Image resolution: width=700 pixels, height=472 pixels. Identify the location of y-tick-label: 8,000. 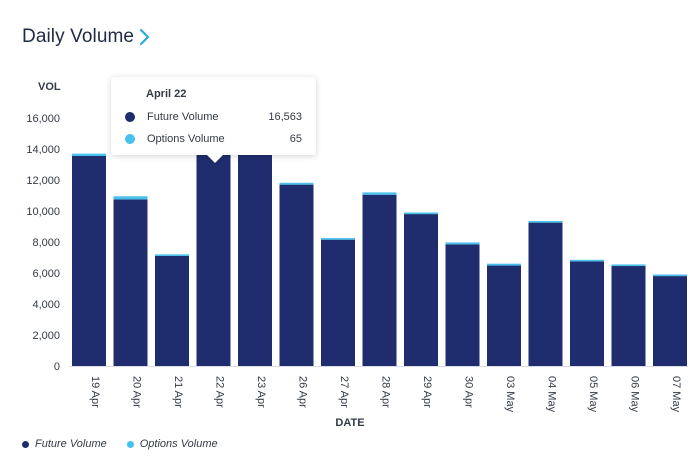
(46, 243).